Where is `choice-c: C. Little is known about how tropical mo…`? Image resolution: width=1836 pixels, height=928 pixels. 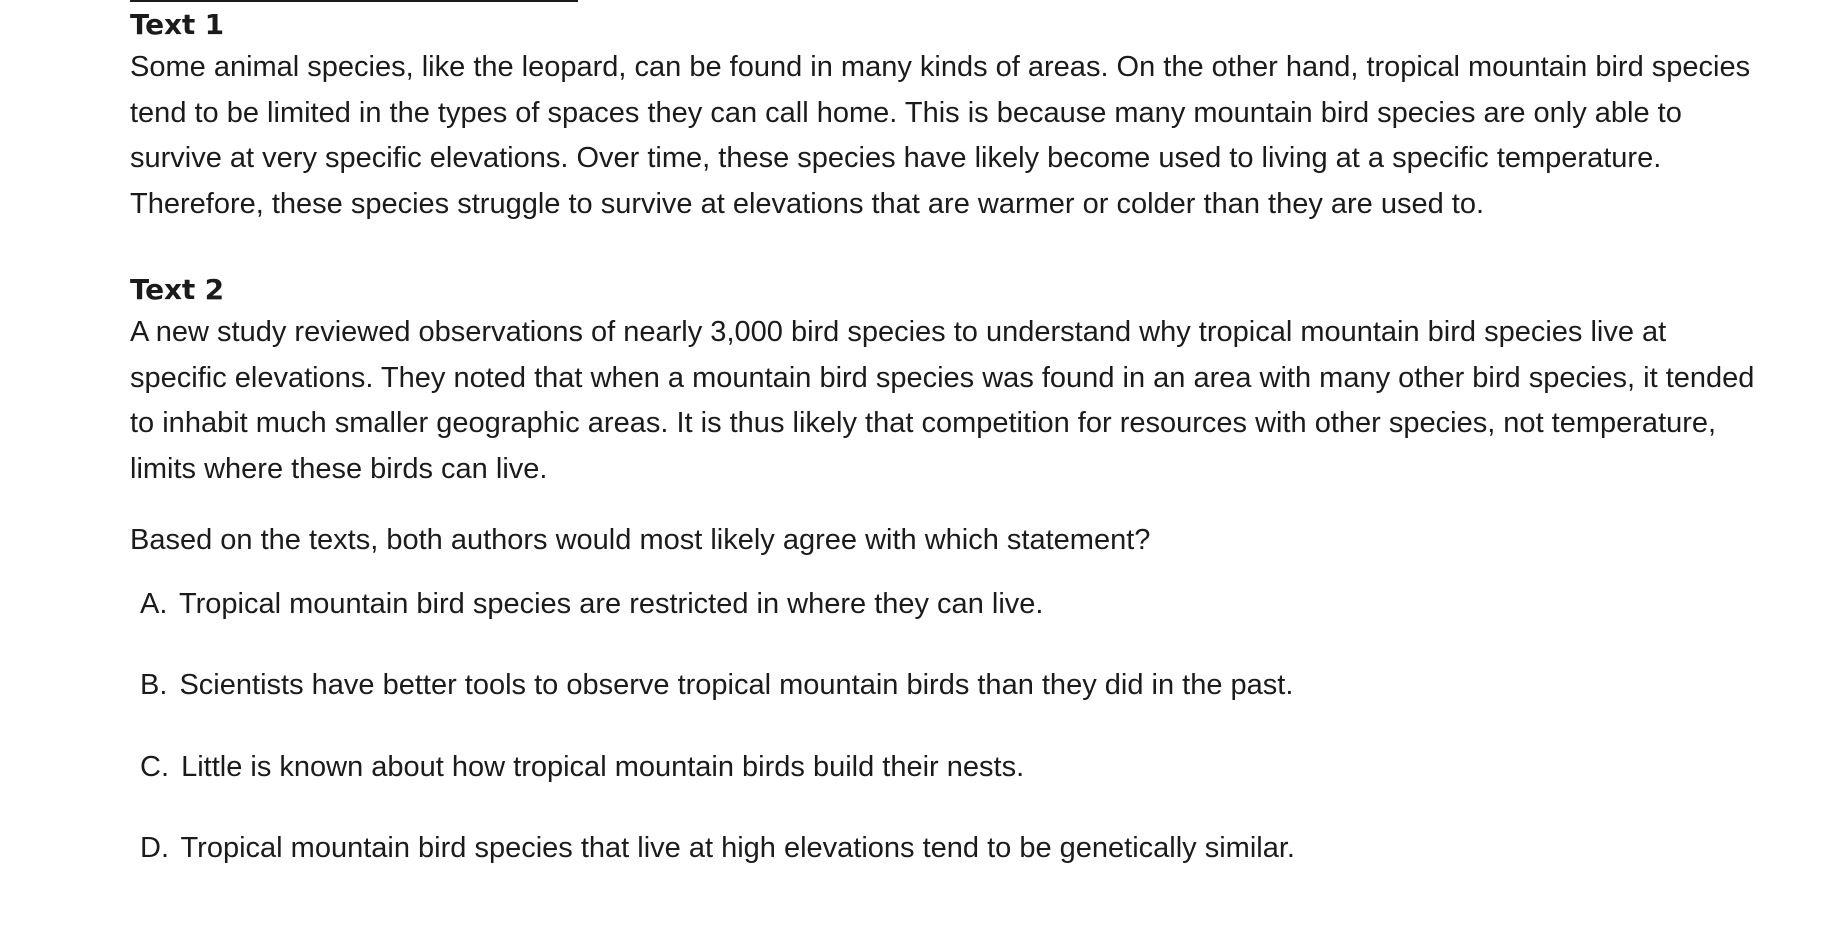 choice-c: C. Little is known about how tropical mo… is located at coordinates (955, 768).